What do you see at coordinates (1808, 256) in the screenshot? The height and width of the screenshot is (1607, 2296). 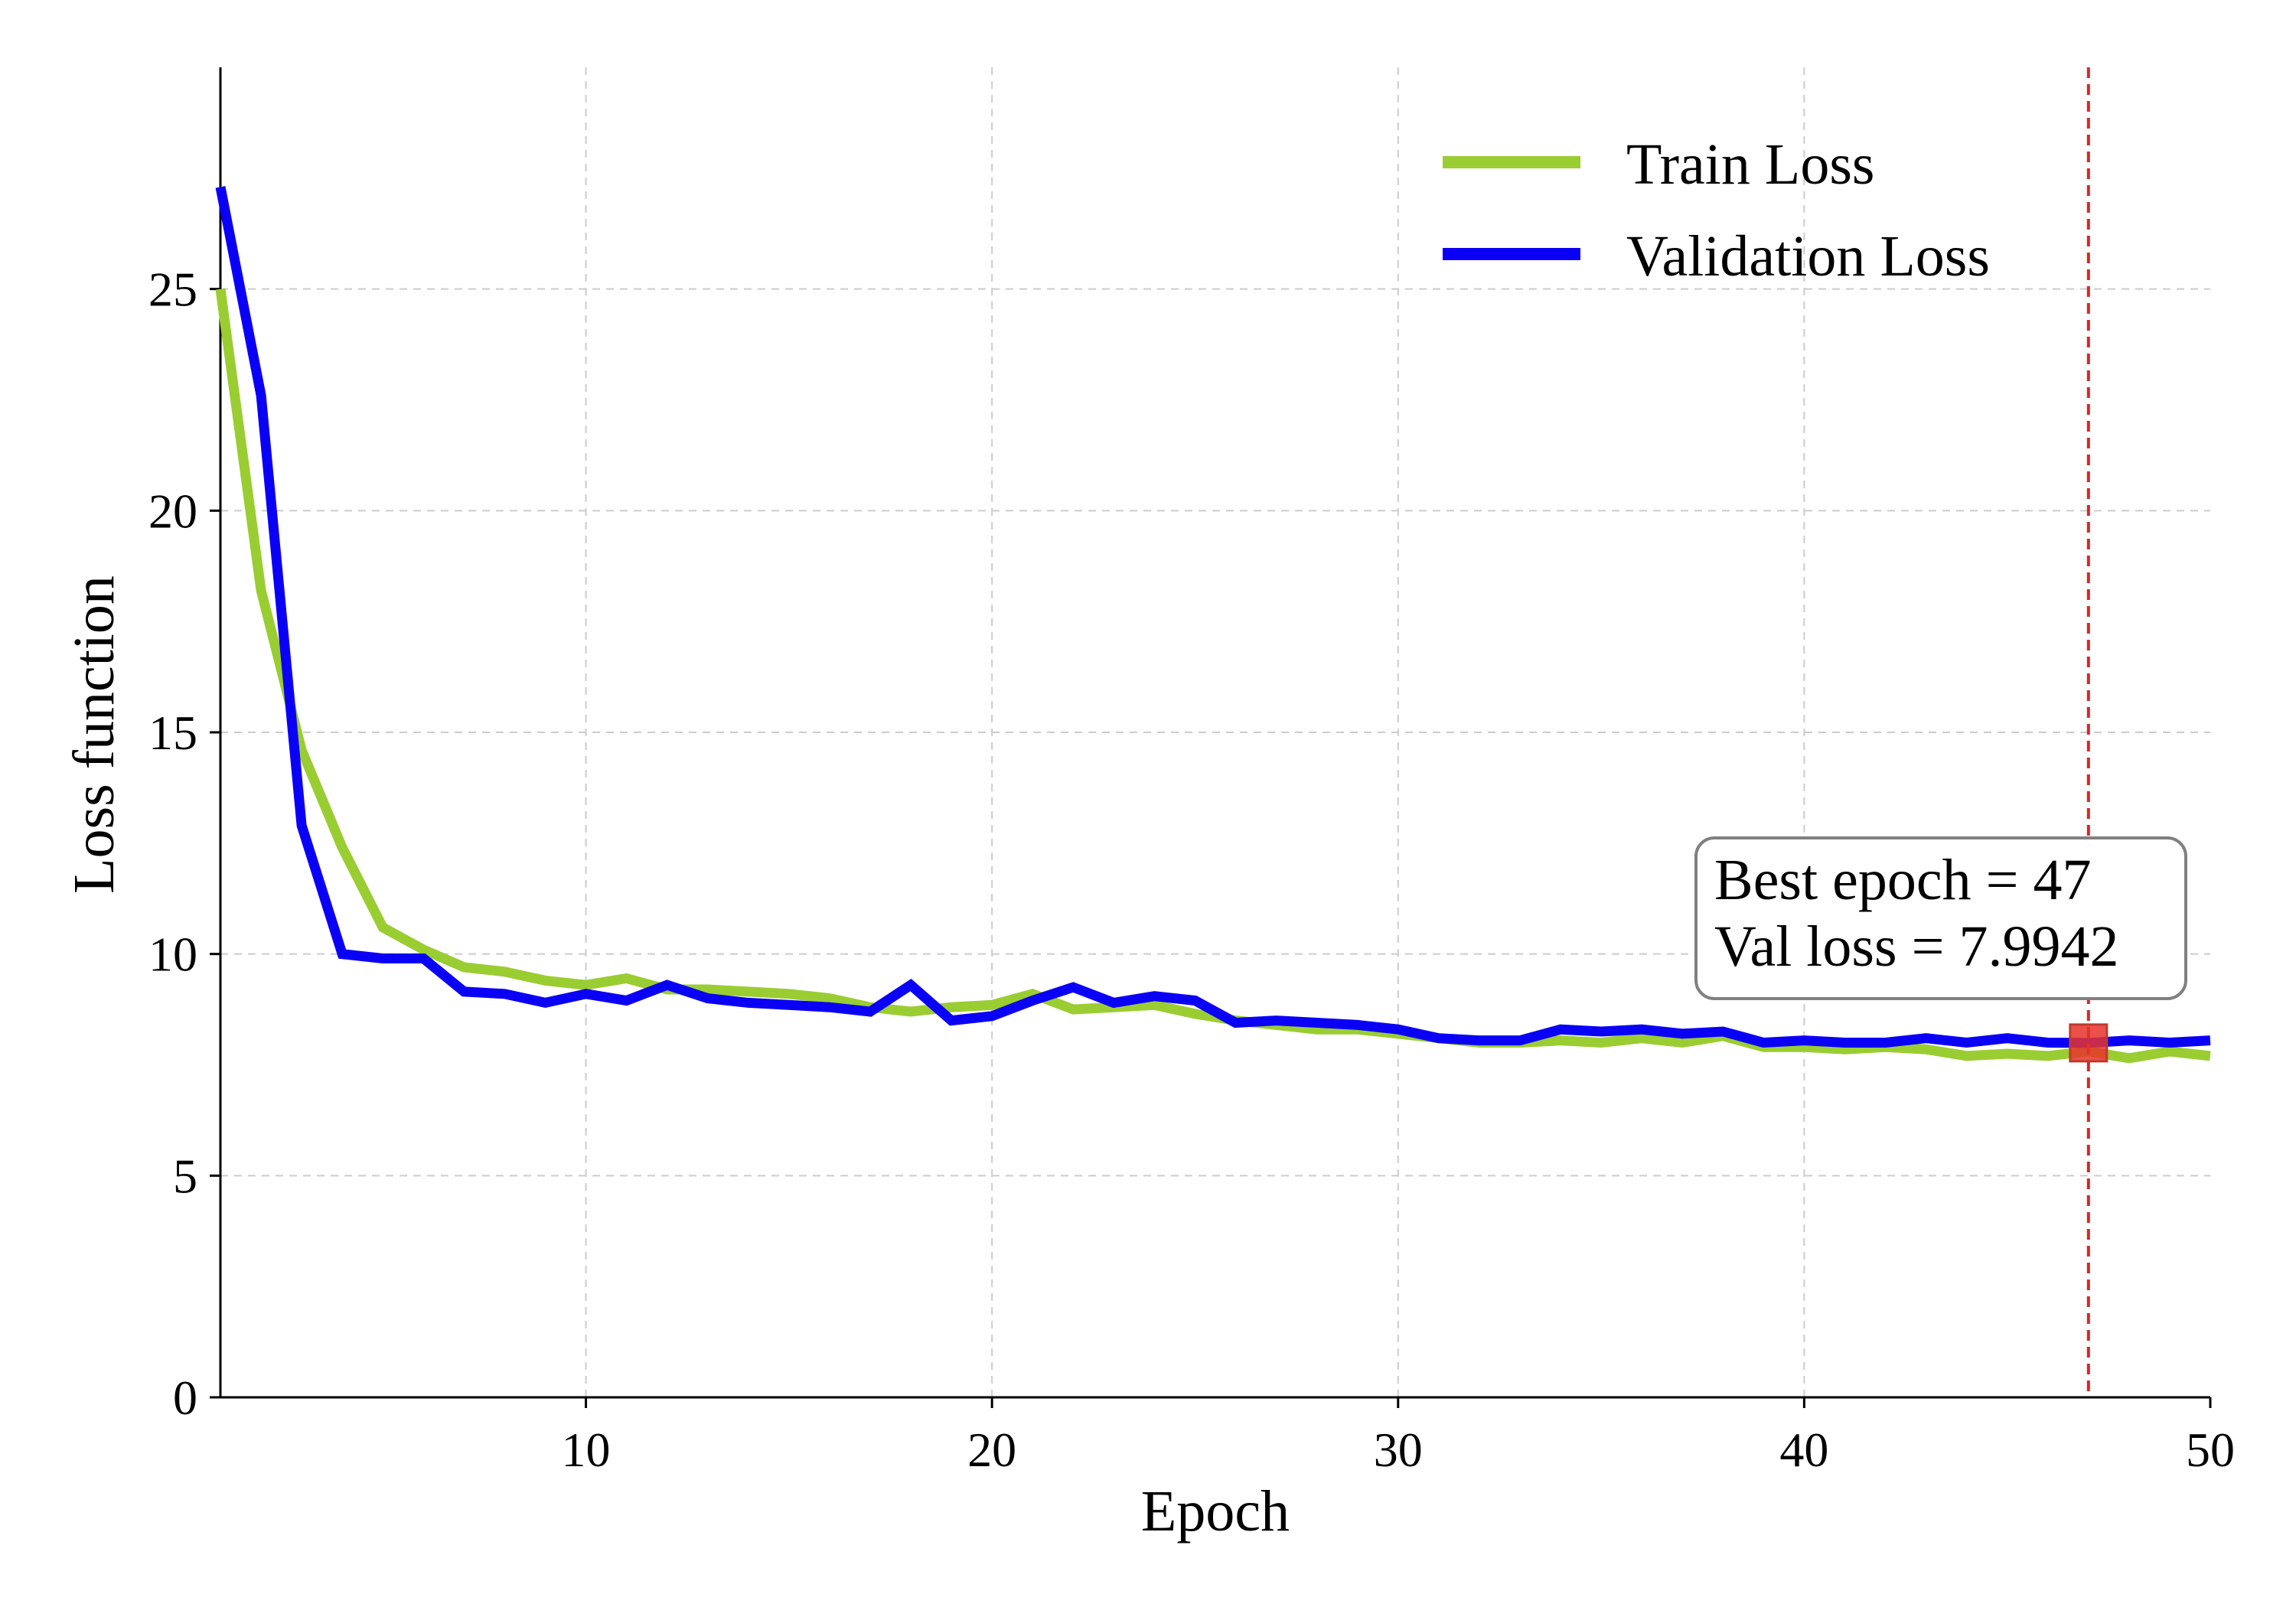 I see `legend-label-validation: Validation Loss` at bounding box center [1808, 256].